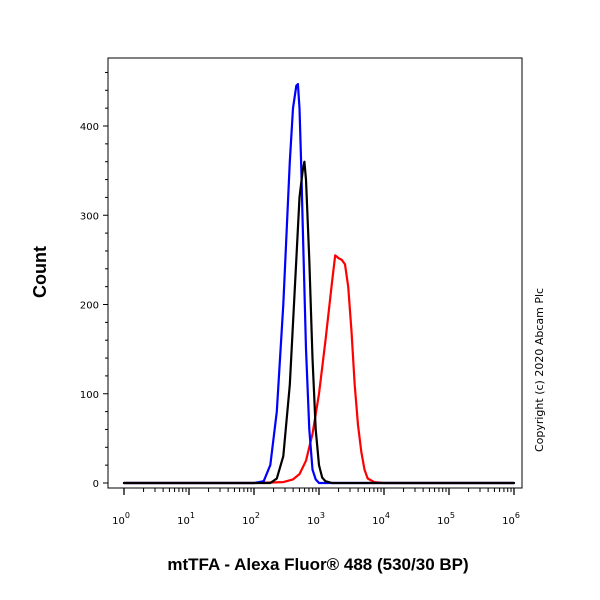 The height and width of the screenshot is (600, 600). What do you see at coordinates (94, 280) in the screenshot?
I see `y-axis: 0 100 200 300 400` at bounding box center [94, 280].